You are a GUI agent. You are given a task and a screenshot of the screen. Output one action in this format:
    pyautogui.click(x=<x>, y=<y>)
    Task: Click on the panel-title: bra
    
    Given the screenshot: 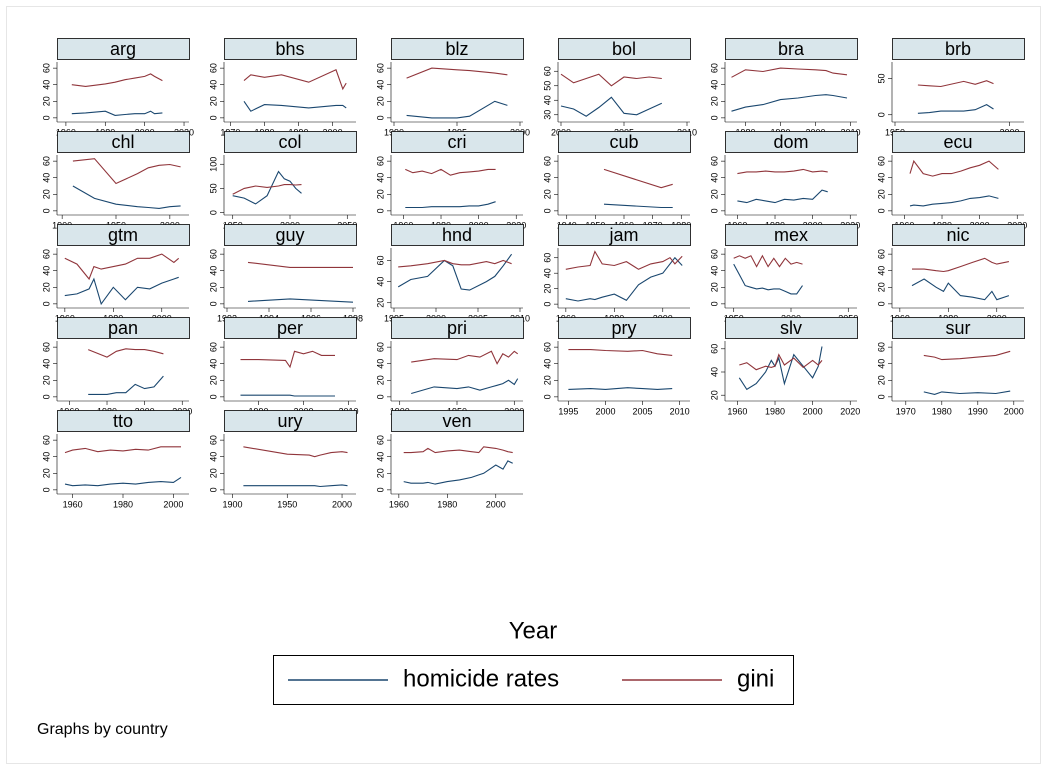 What is the action you would take?
    pyautogui.click(x=791, y=49)
    